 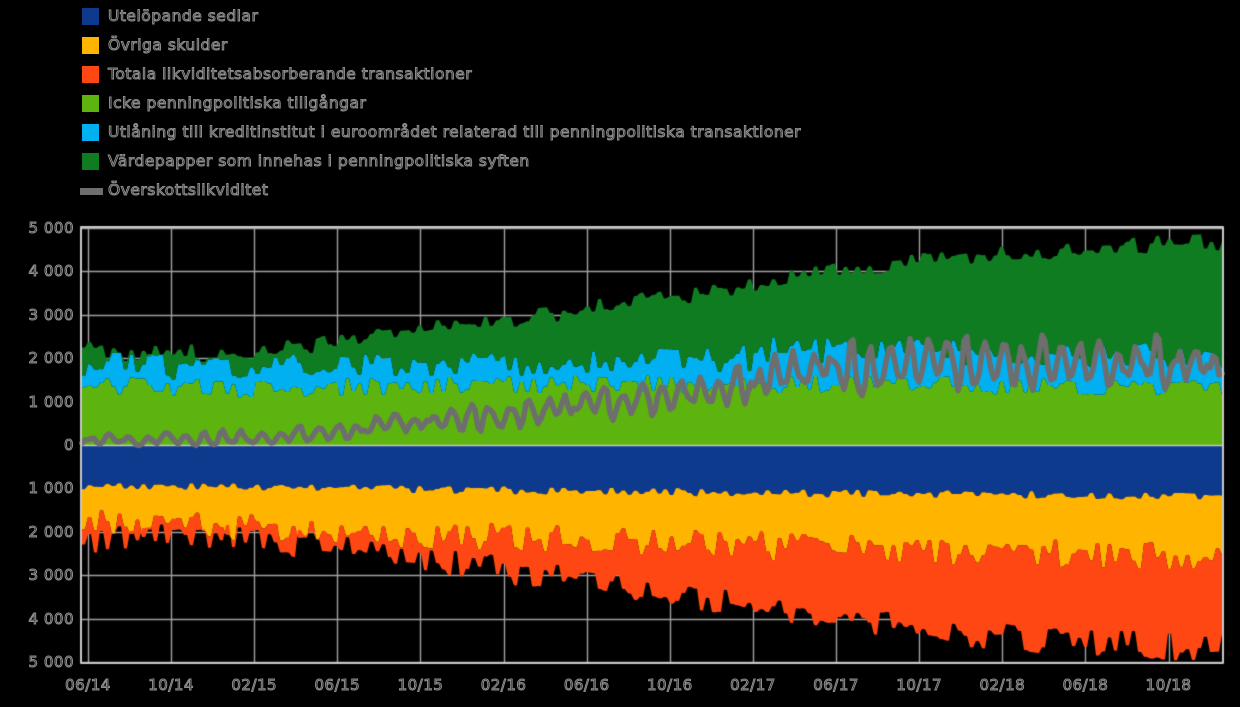 I want to click on legend-label: Överskottslikviditet, so click(x=188, y=190).